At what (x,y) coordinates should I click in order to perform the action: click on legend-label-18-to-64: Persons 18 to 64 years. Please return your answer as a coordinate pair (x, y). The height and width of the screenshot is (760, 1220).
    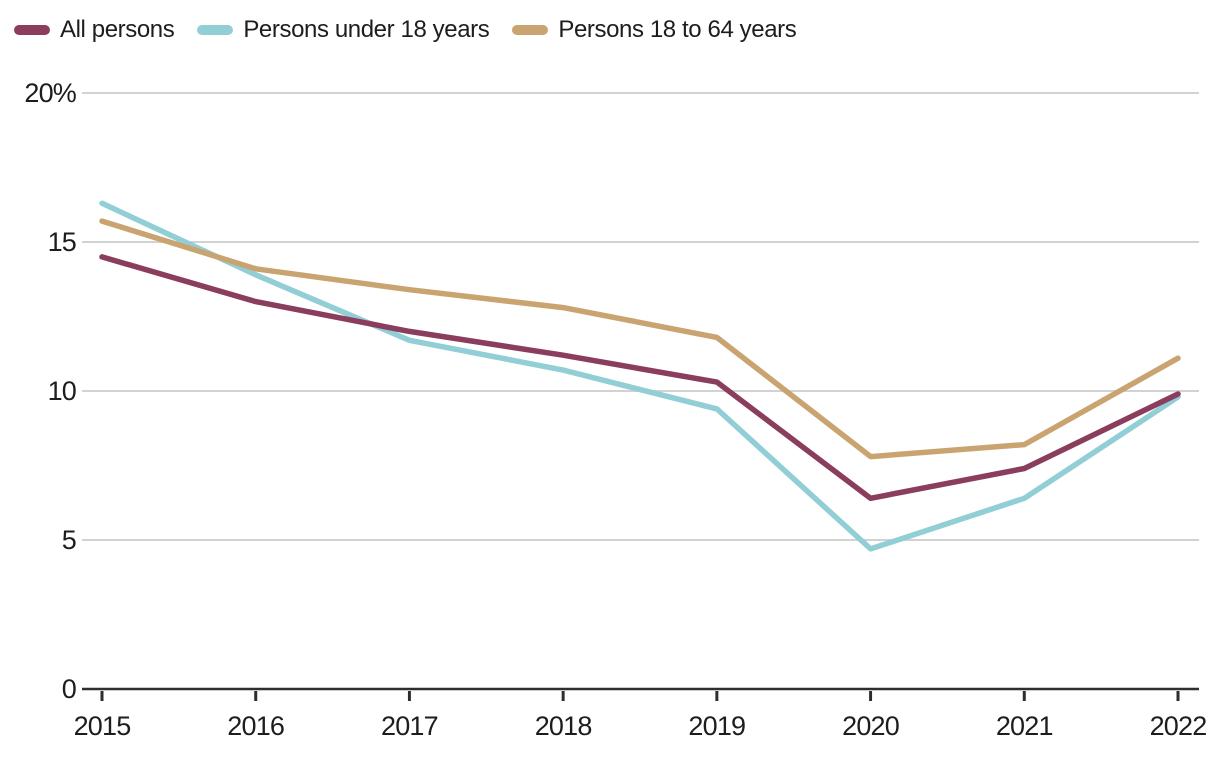
    Looking at the image, I should click on (677, 29).